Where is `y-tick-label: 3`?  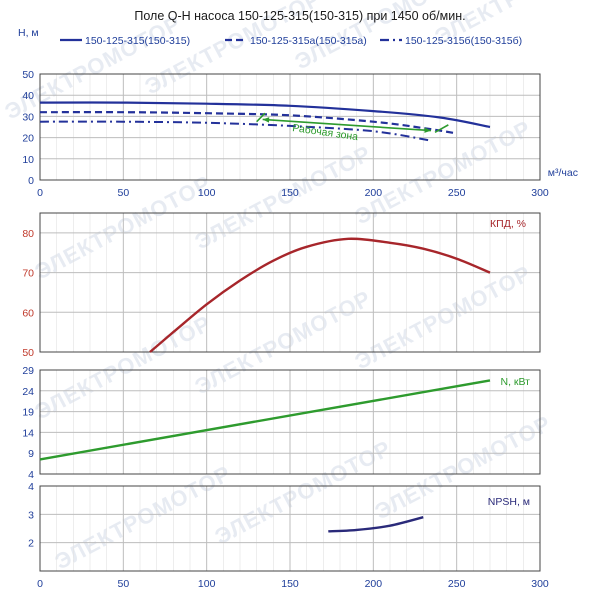 y-tick-label: 3 is located at coordinates (31, 515).